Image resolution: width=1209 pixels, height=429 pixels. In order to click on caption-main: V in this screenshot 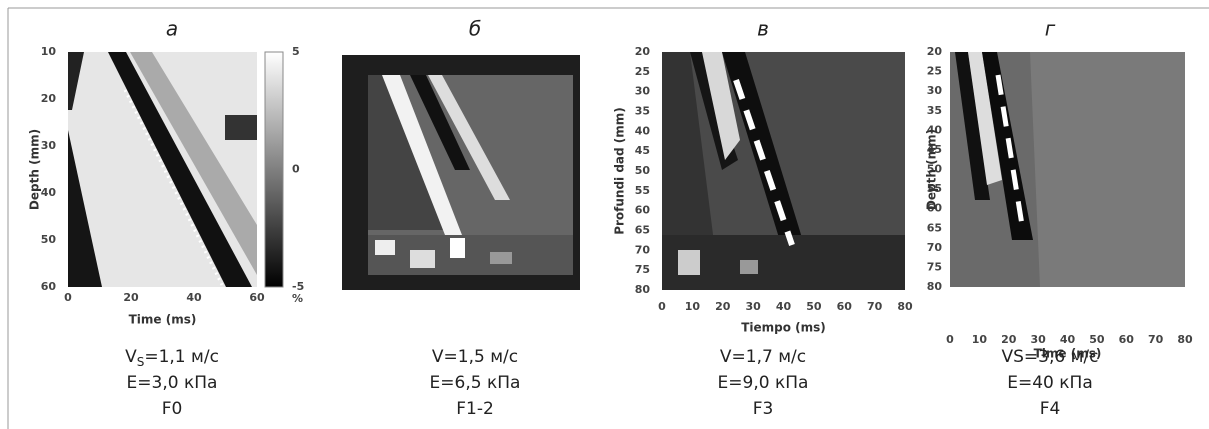, I will do `click(131, 357)`.